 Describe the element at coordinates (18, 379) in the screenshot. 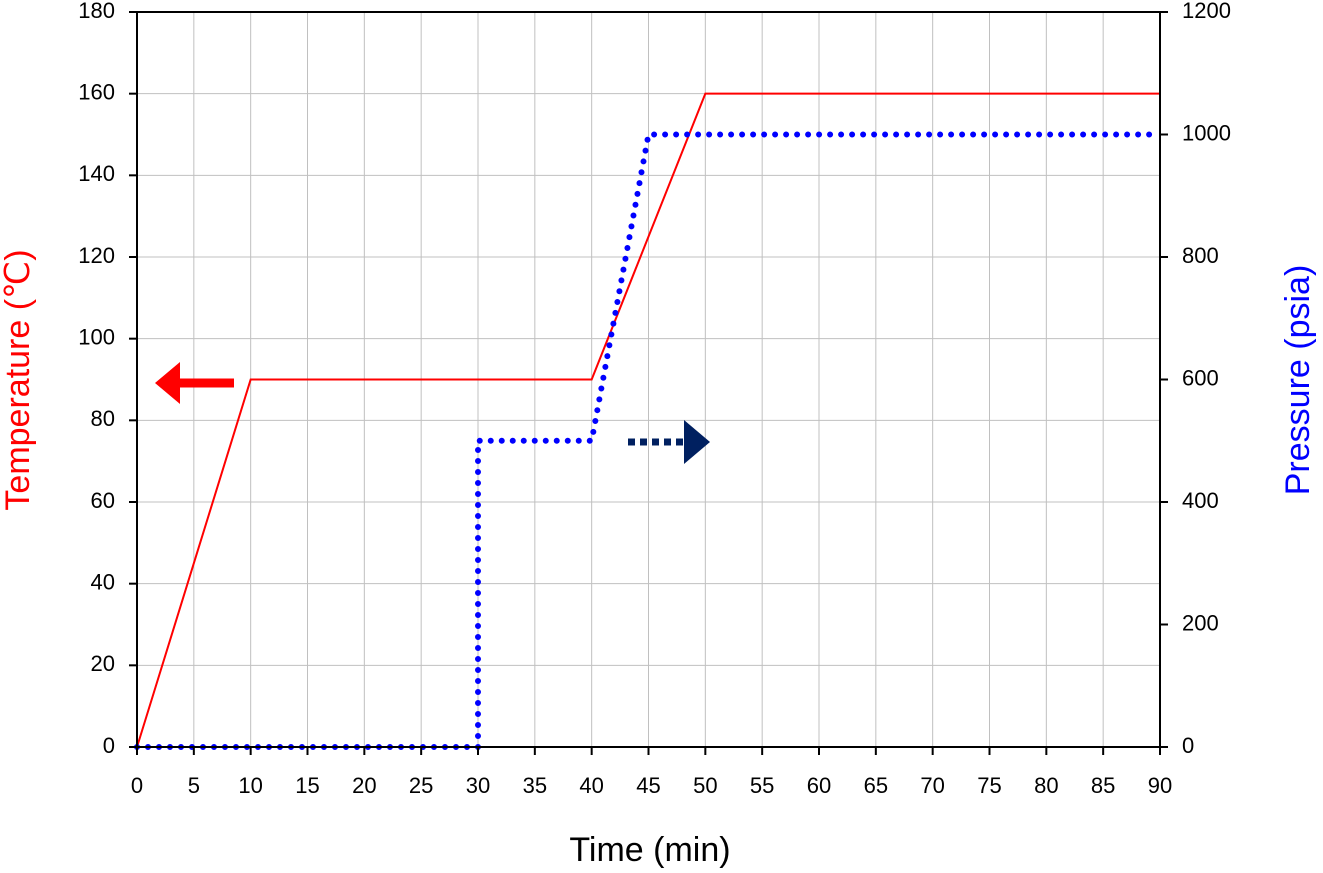

I see `y-axis-title: Temperature (℃)` at that location.